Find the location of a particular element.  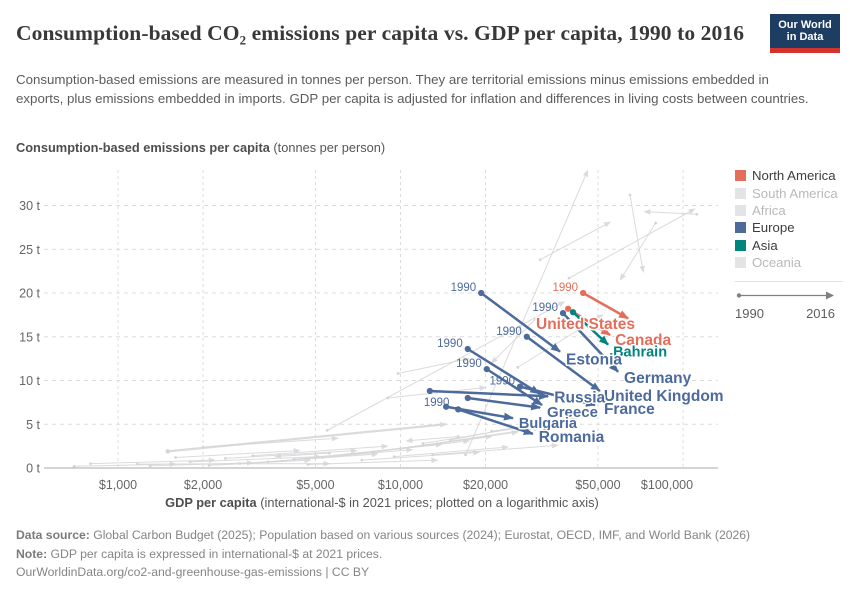

timeline-arrow-icon is located at coordinates (785, 295).